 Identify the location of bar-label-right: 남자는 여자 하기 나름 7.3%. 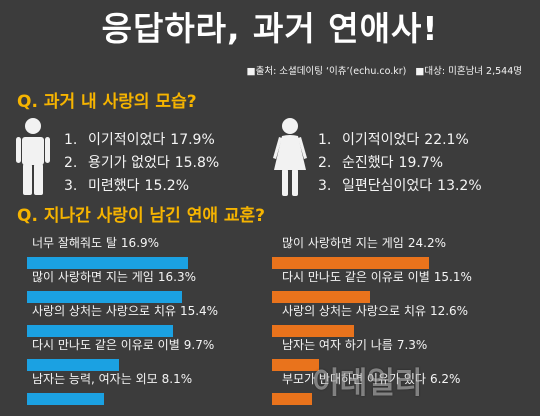
(354, 345).